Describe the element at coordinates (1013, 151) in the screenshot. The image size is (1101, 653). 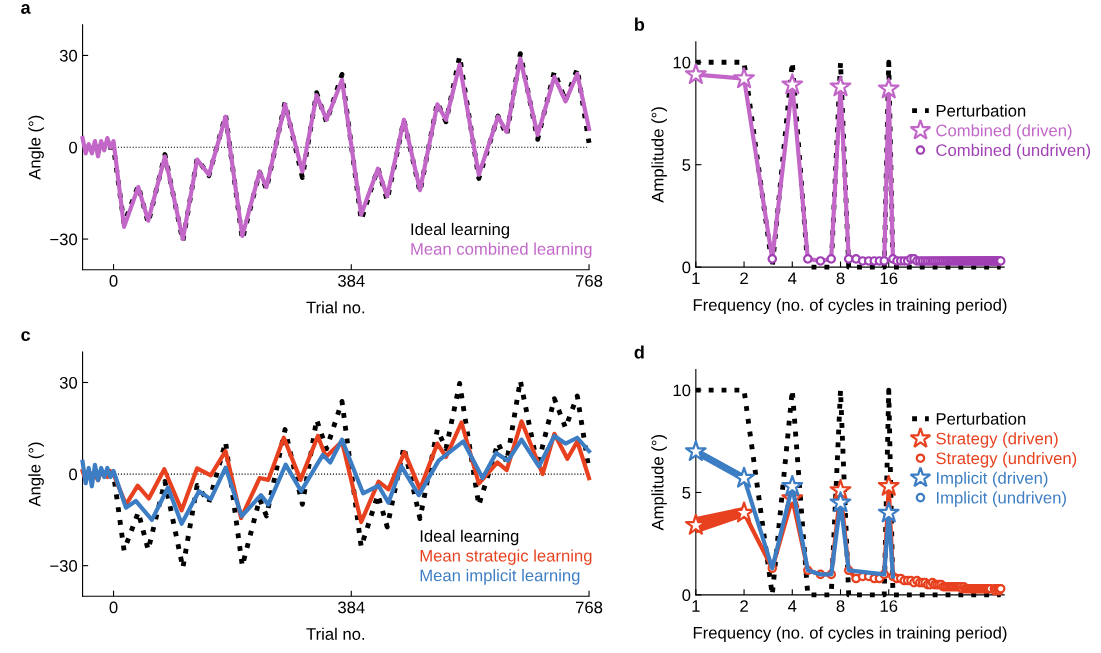
I see `legend-label: Combined (undriven)` at that location.